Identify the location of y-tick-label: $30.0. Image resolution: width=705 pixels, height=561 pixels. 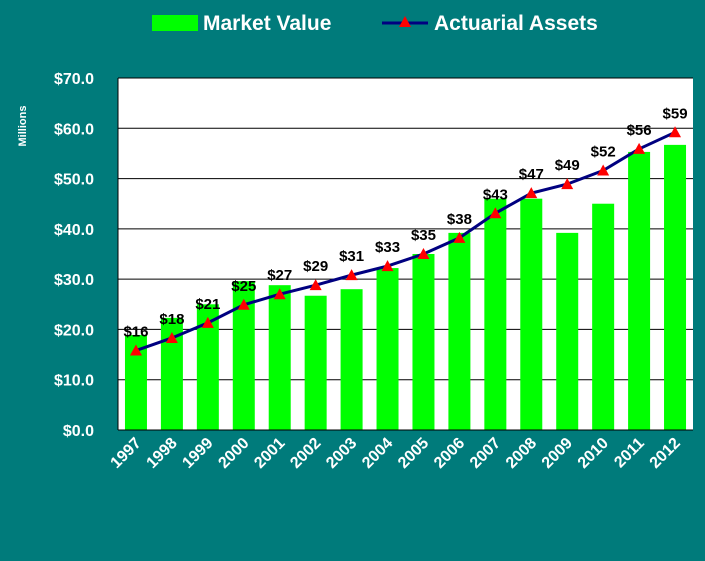
(74, 280).